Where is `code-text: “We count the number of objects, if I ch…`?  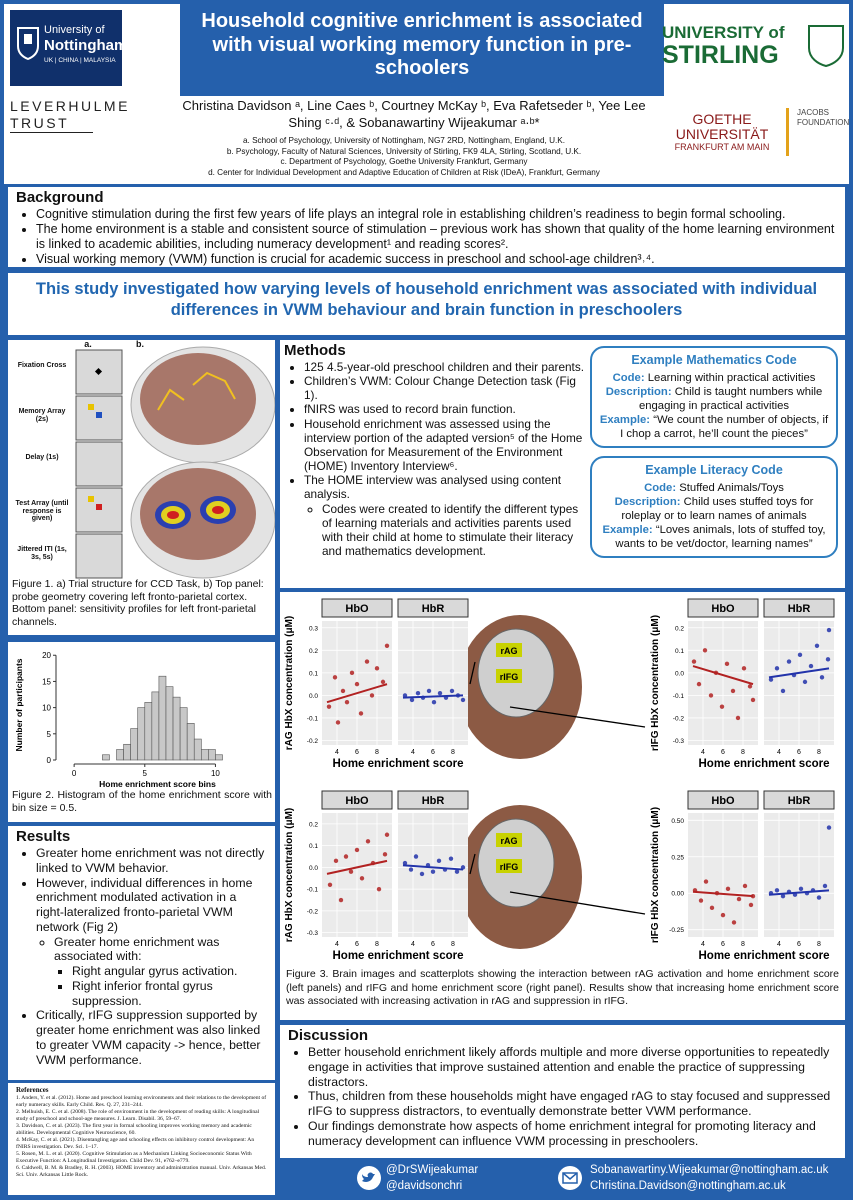
code-text: “We count the number of objects, if I ch… is located at coordinates (724, 427).